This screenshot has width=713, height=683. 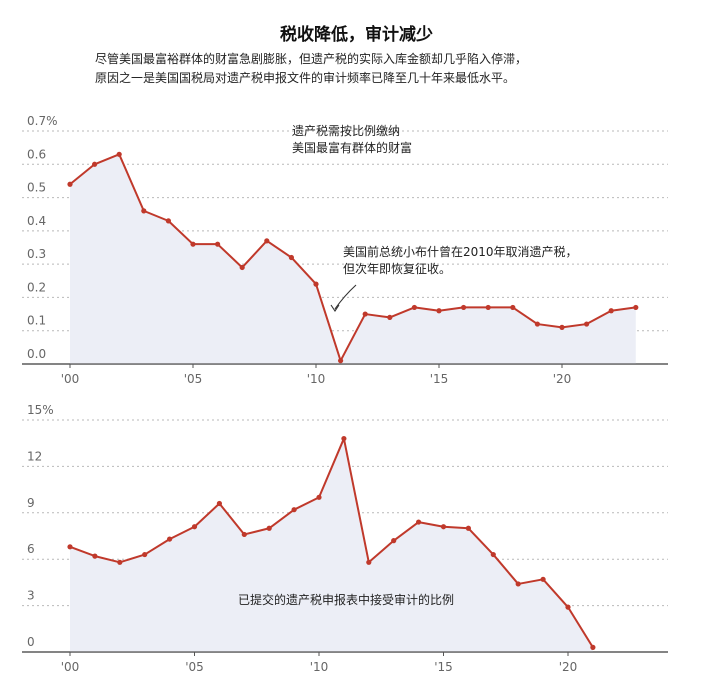 What do you see at coordinates (36, 188) in the screenshot?
I see `y-tick-label: 0.5` at bounding box center [36, 188].